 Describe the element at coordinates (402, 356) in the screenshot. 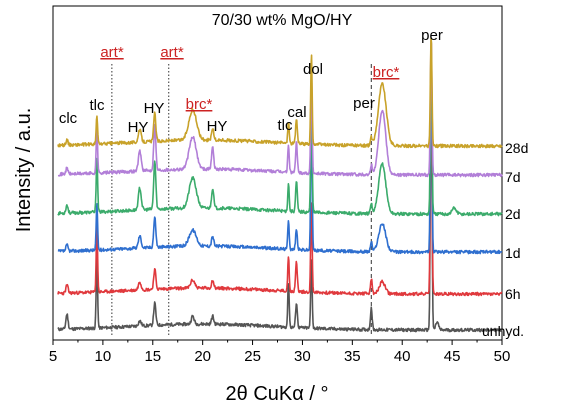

I see `x-tick-label: 40` at that location.